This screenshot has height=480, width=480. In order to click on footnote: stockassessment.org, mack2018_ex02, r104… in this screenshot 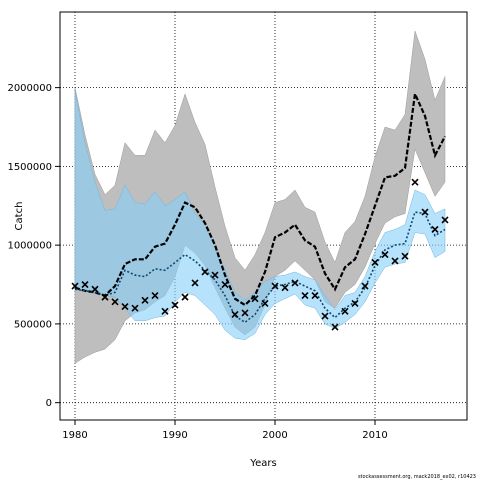, I will do `click(417, 477)`.